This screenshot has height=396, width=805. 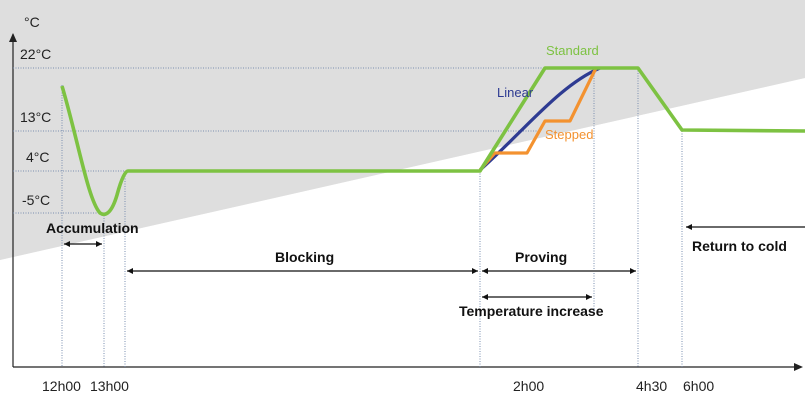 I want to click on x-tick-4h30: 4h30, so click(x=651, y=386).